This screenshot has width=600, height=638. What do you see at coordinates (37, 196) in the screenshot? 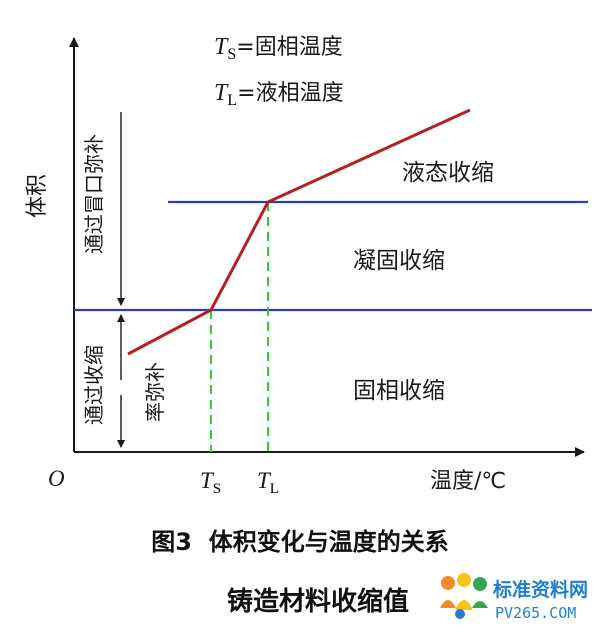
I see `y-axis-label: 体积` at bounding box center [37, 196].